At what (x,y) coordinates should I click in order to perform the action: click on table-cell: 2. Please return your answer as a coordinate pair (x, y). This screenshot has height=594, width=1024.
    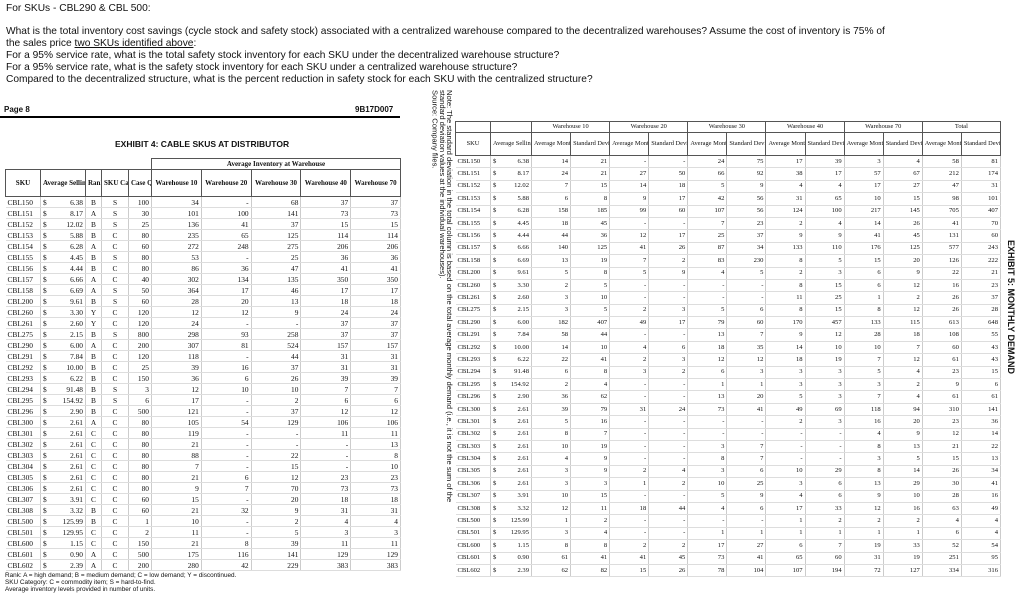
    Looking at the image, I should click on (903, 521).